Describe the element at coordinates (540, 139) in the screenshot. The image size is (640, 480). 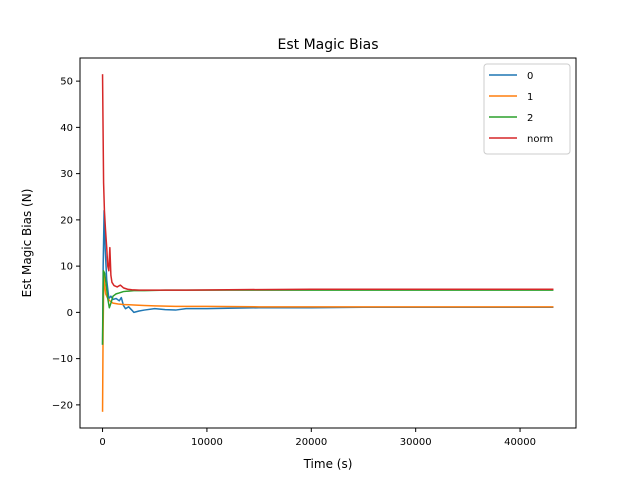
I see `legend-label-norm: norm` at that location.